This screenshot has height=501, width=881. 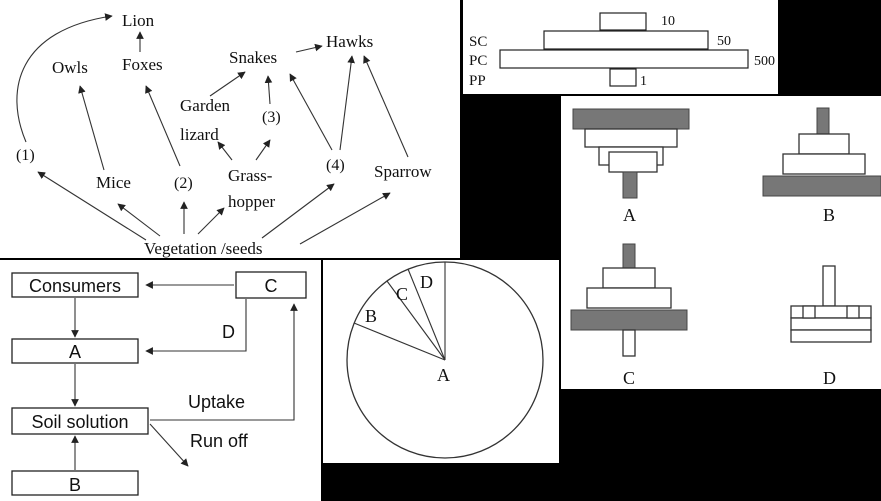 What do you see at coordinates (169, 445) in the screenshot?
I see `arrow-run-off` at bounding box center [169, 445].